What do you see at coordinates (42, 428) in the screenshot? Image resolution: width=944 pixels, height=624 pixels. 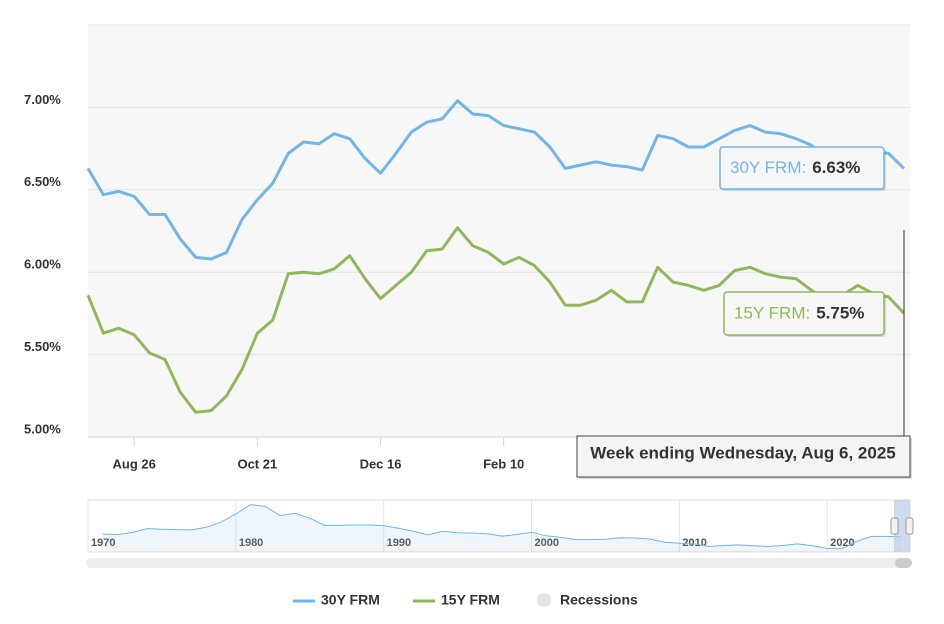 I see `y-tick-label: 5.00%` at bounding box center [42, 428].